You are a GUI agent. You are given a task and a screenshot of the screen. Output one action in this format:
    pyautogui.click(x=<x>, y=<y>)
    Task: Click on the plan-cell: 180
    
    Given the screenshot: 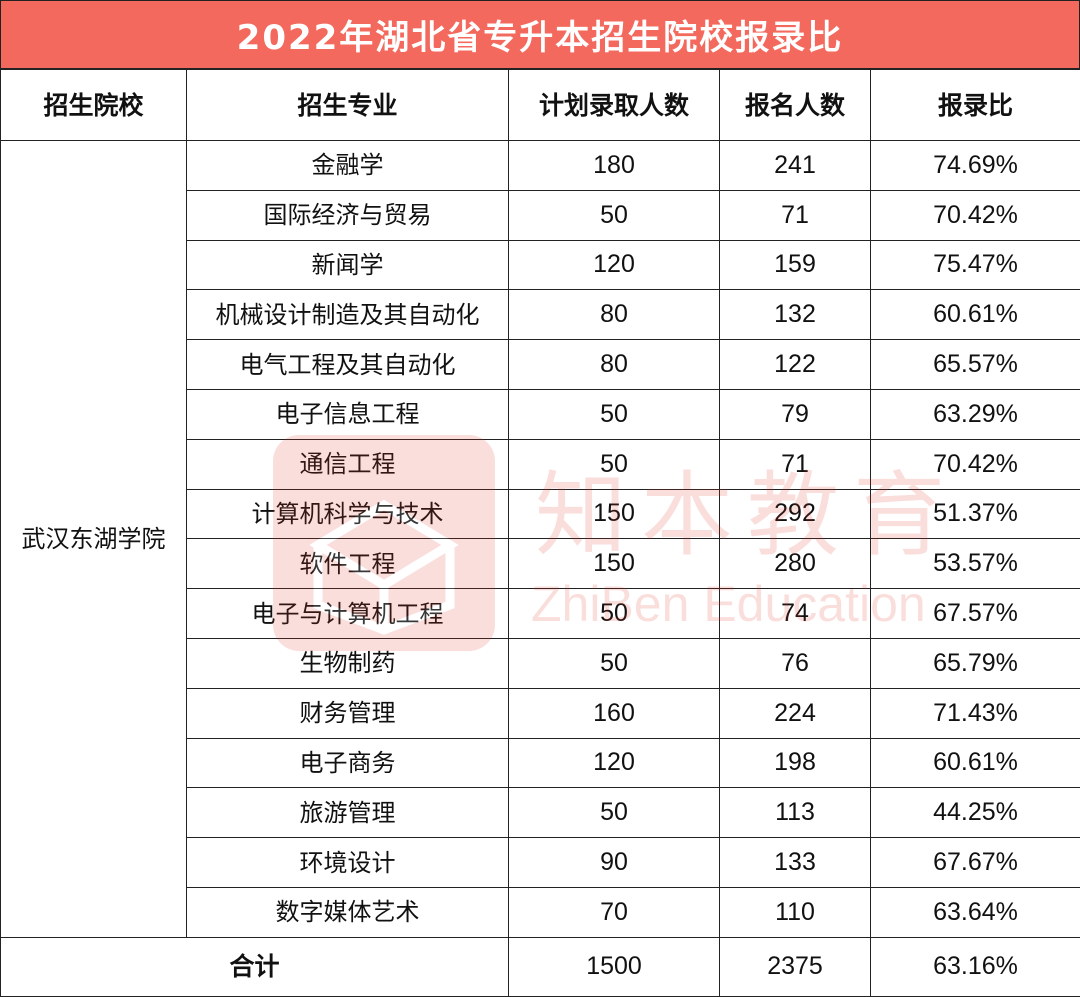 What is the action you would take?
    pyautogui.click(x=614, y=166)
    